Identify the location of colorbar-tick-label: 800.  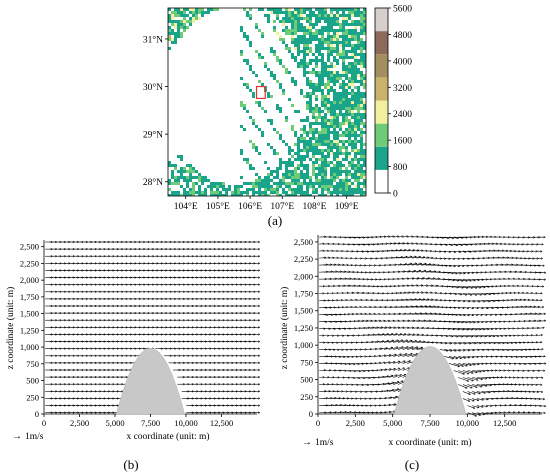
(400, 168).